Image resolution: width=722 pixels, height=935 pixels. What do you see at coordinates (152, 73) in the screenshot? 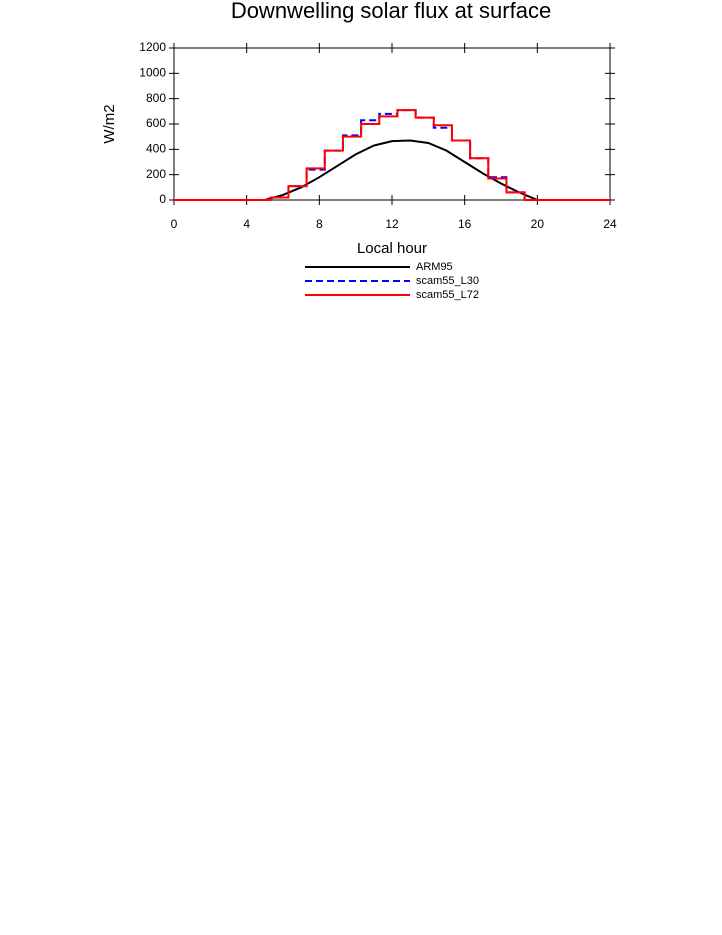
I see `y-tick-label: 1000` at bounding box center [152, 73].